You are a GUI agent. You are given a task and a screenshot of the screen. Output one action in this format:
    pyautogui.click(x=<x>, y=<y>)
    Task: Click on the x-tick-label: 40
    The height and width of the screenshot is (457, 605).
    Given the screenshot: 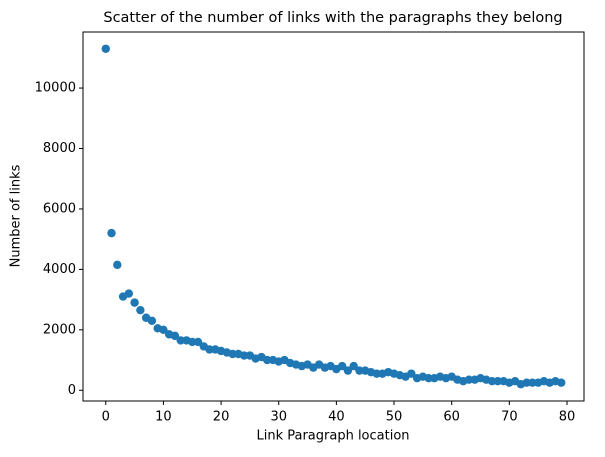 What is the action you would take?
    pyautogui.click(x=336, y=417)
    